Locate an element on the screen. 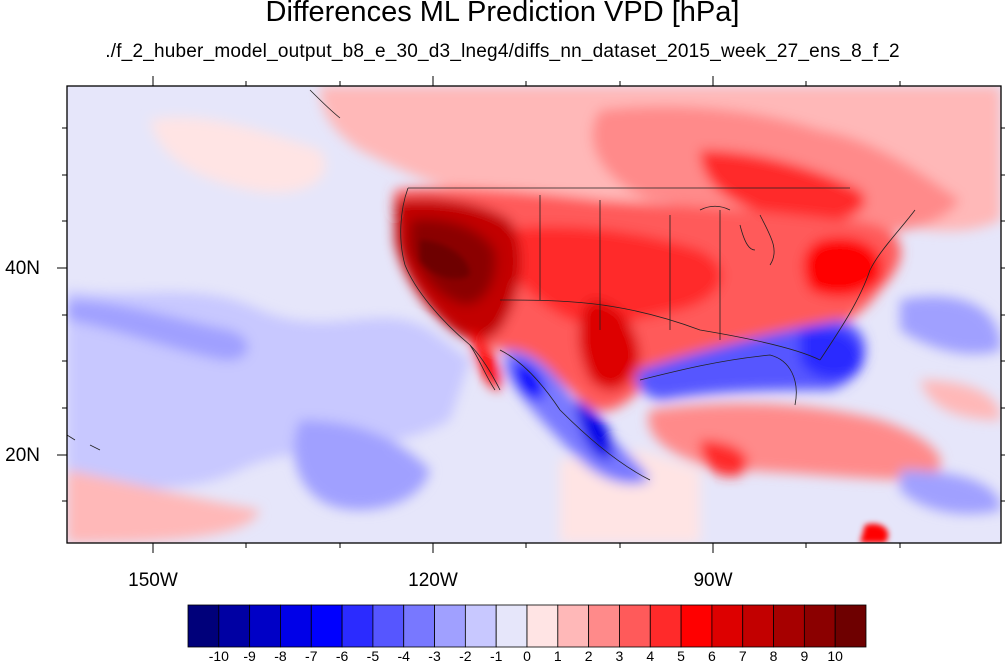  colorbar-label: 0 is located at coordinates (527, 656).